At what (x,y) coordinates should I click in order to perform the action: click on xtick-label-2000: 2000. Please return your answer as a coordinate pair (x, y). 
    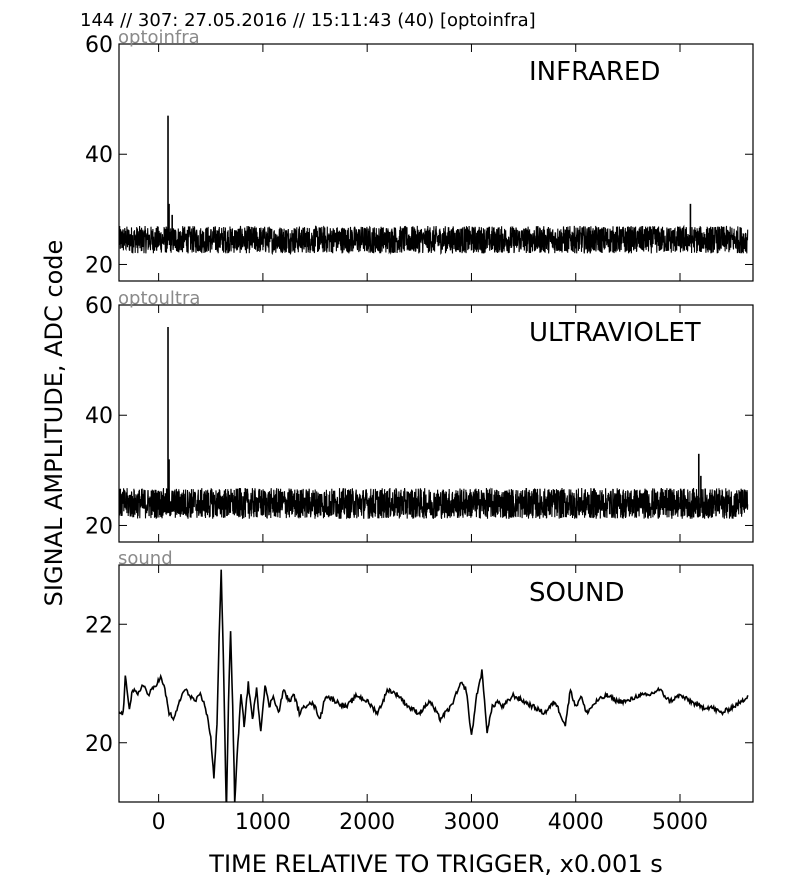
    Looking at the image, I should click on (367, 822).